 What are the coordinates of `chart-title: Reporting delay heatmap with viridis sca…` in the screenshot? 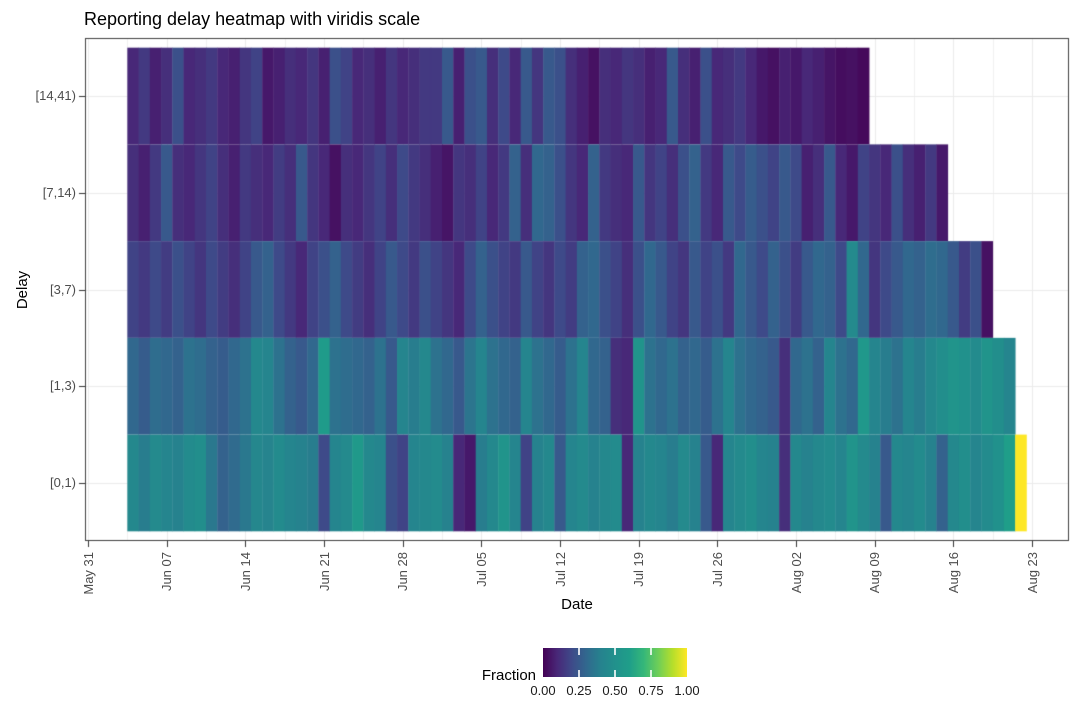 It's located at (252, 19).